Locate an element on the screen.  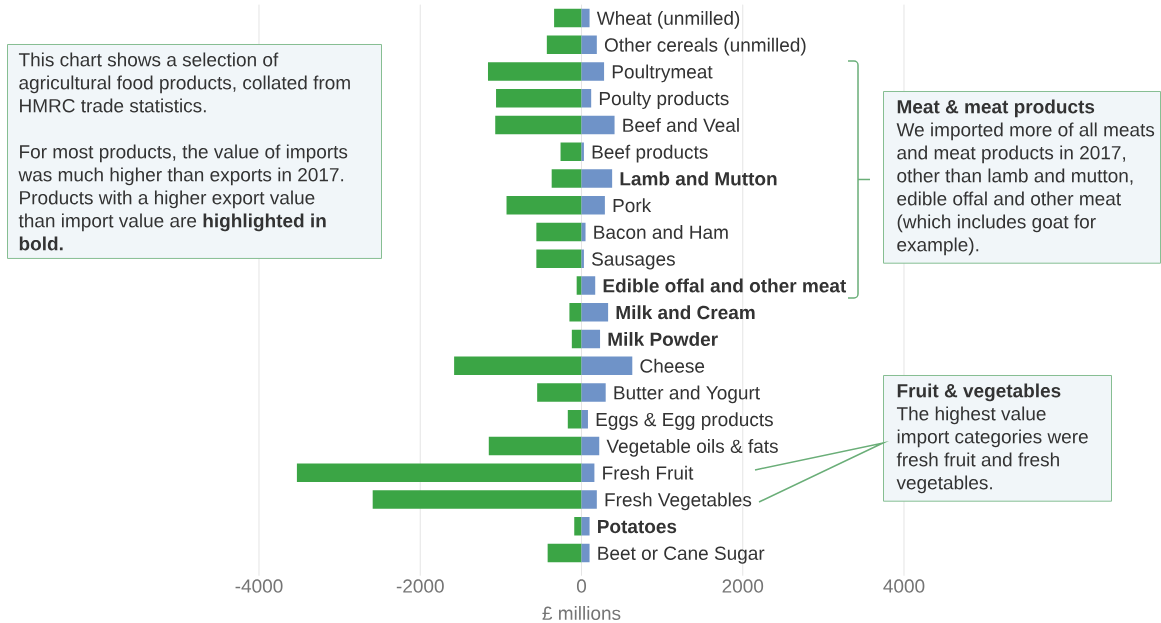
y-tick-label: Fresh Fruit is located at coordinates (648, 472).